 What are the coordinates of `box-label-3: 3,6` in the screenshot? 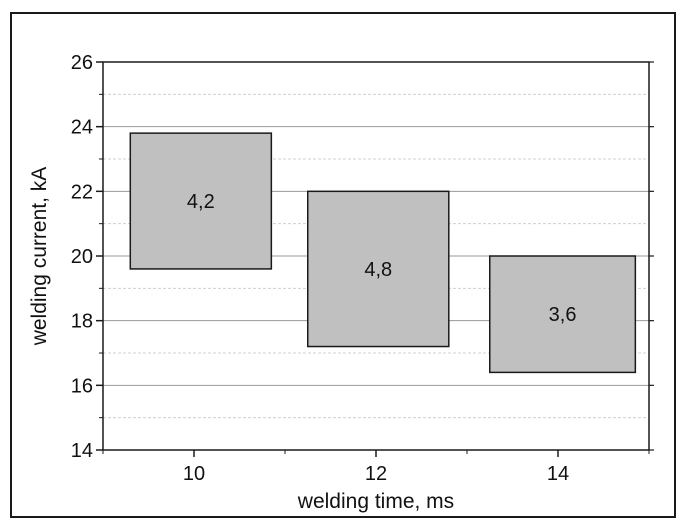 It's located at (563, 315).